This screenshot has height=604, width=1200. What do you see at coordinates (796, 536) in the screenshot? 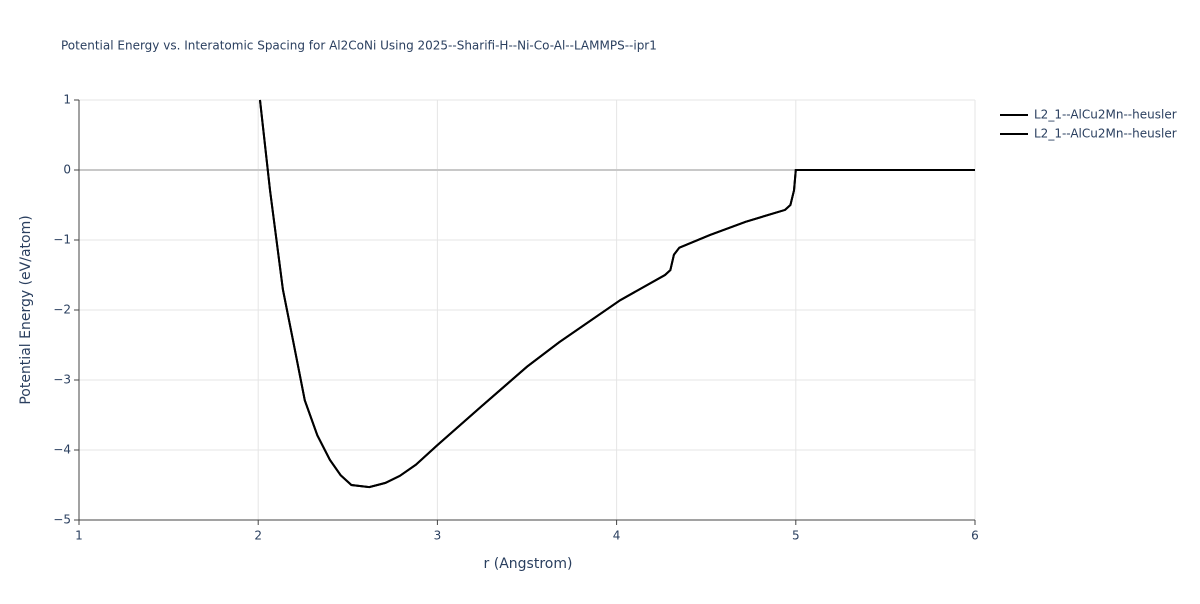
I see `x-tick-label: 5` at bounding box center [796, 536].